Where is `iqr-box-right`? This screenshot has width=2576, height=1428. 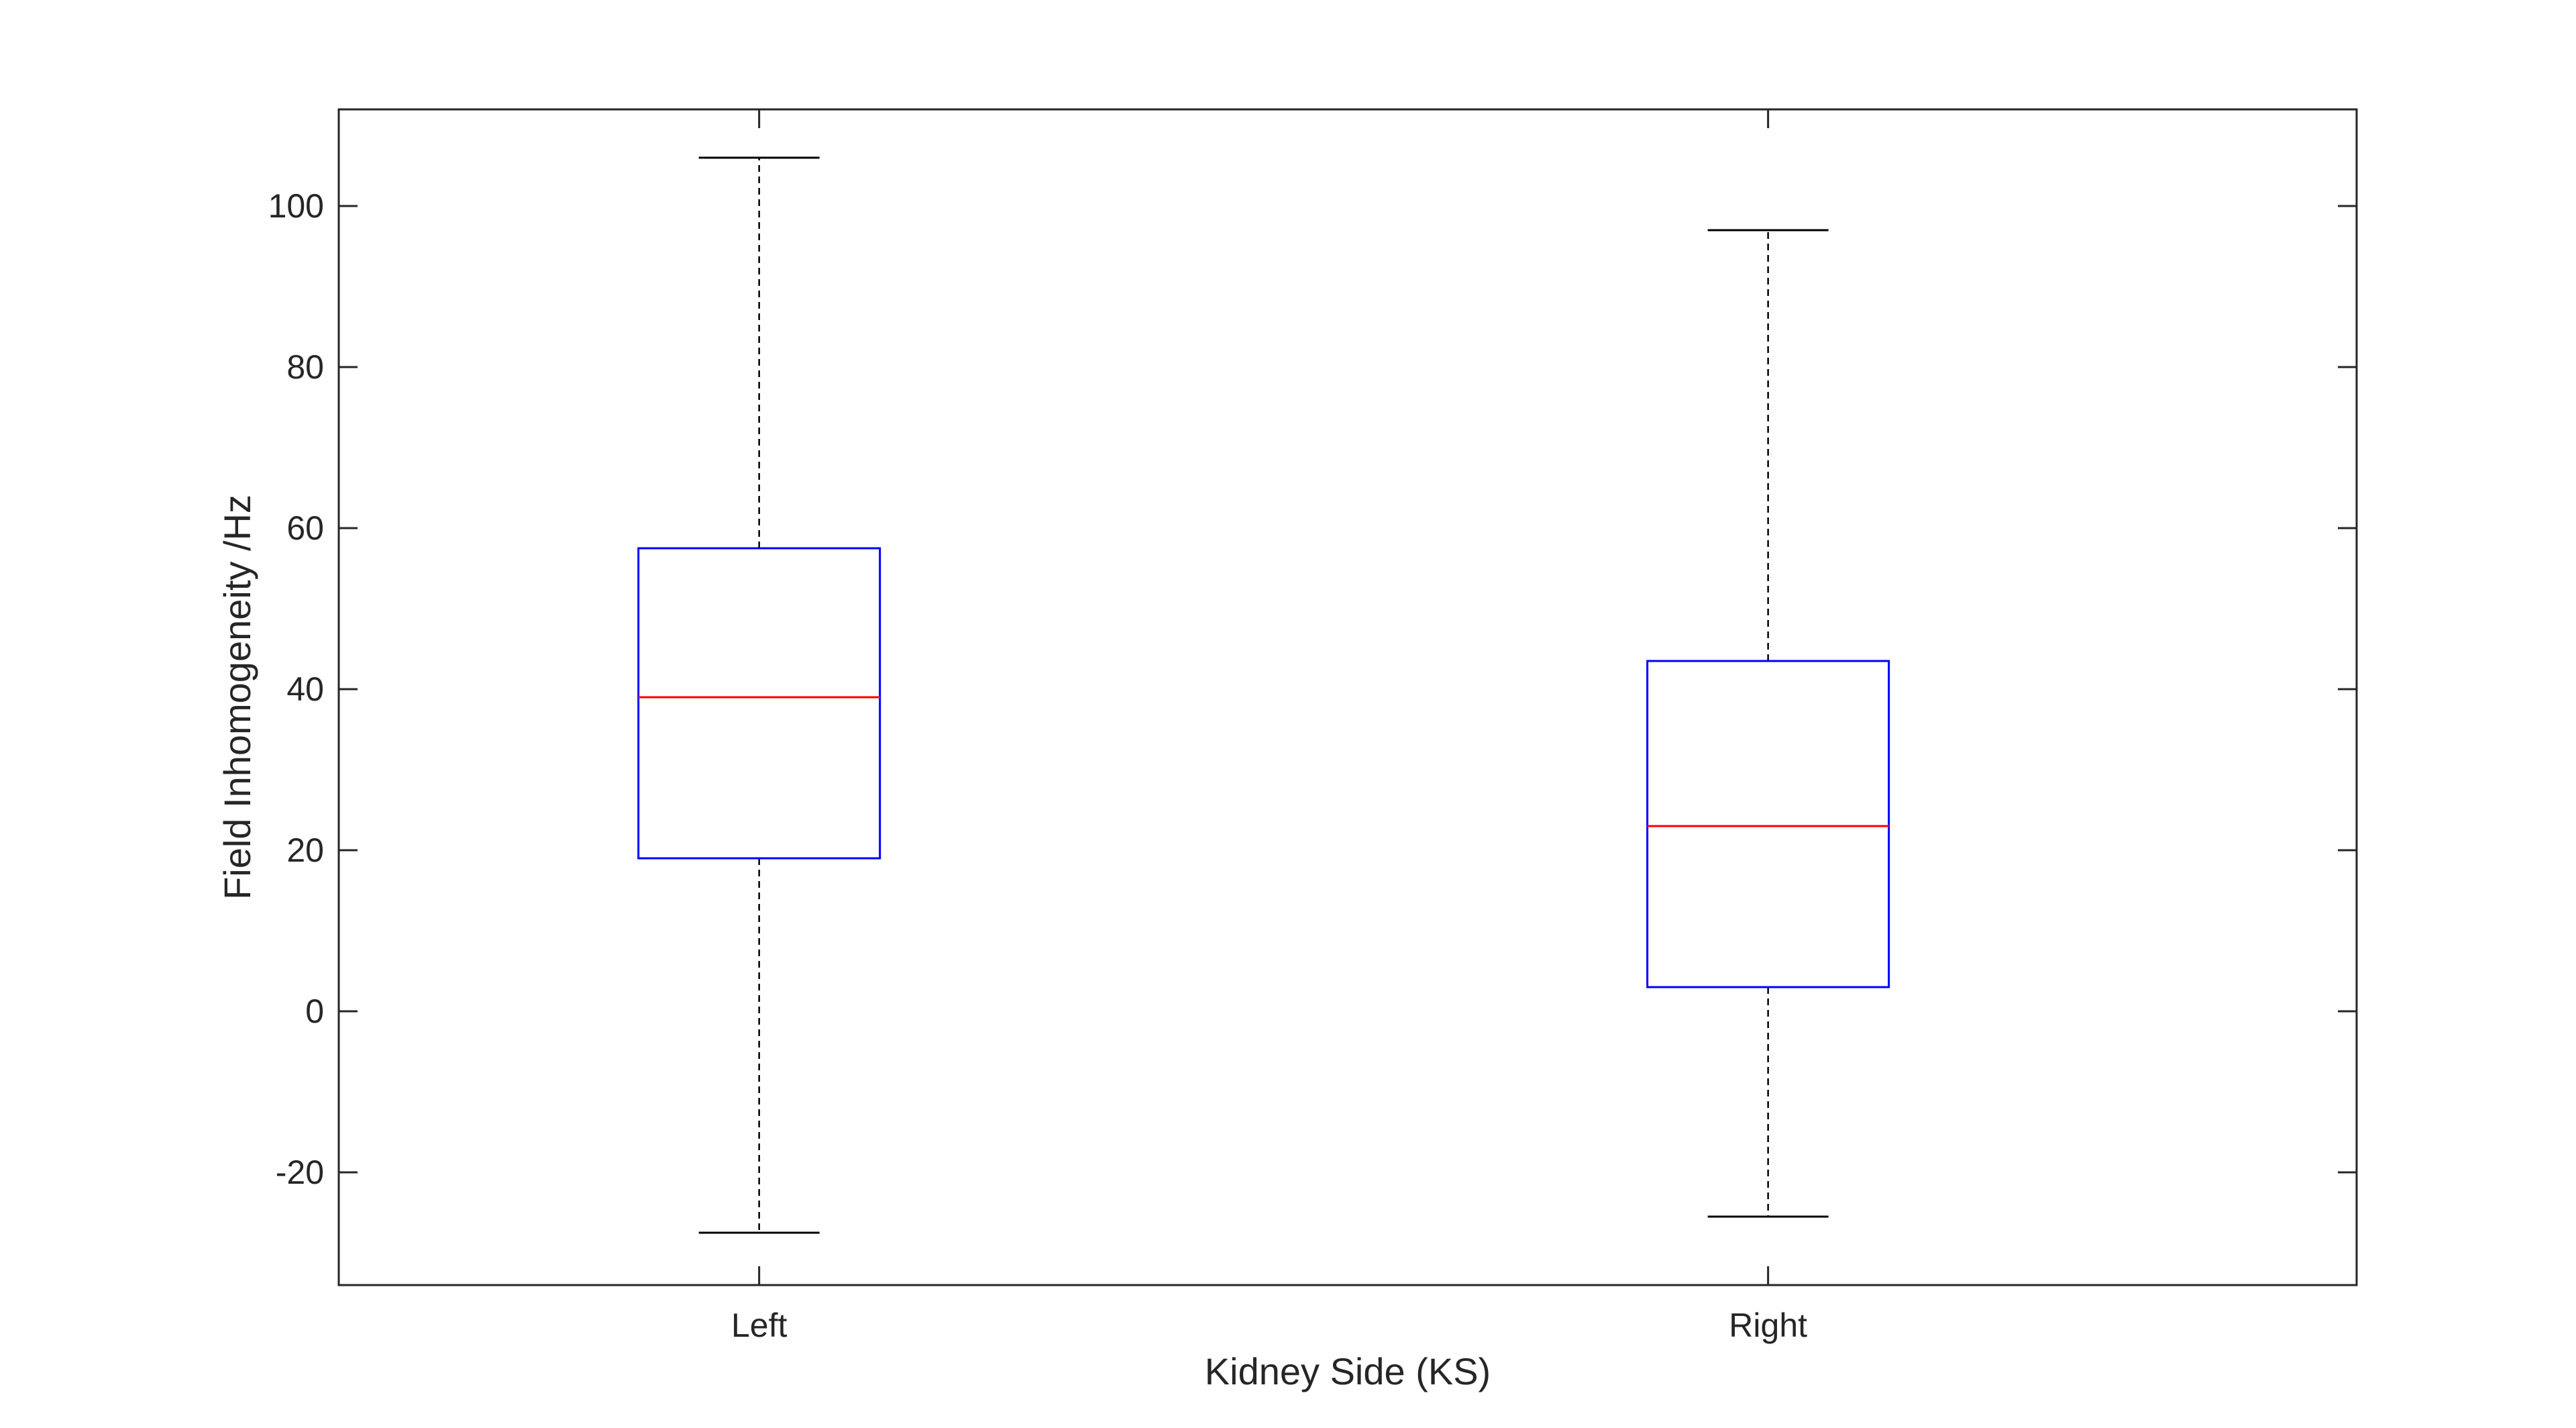 iqr-box-right is located at coordinates (1768, 824).